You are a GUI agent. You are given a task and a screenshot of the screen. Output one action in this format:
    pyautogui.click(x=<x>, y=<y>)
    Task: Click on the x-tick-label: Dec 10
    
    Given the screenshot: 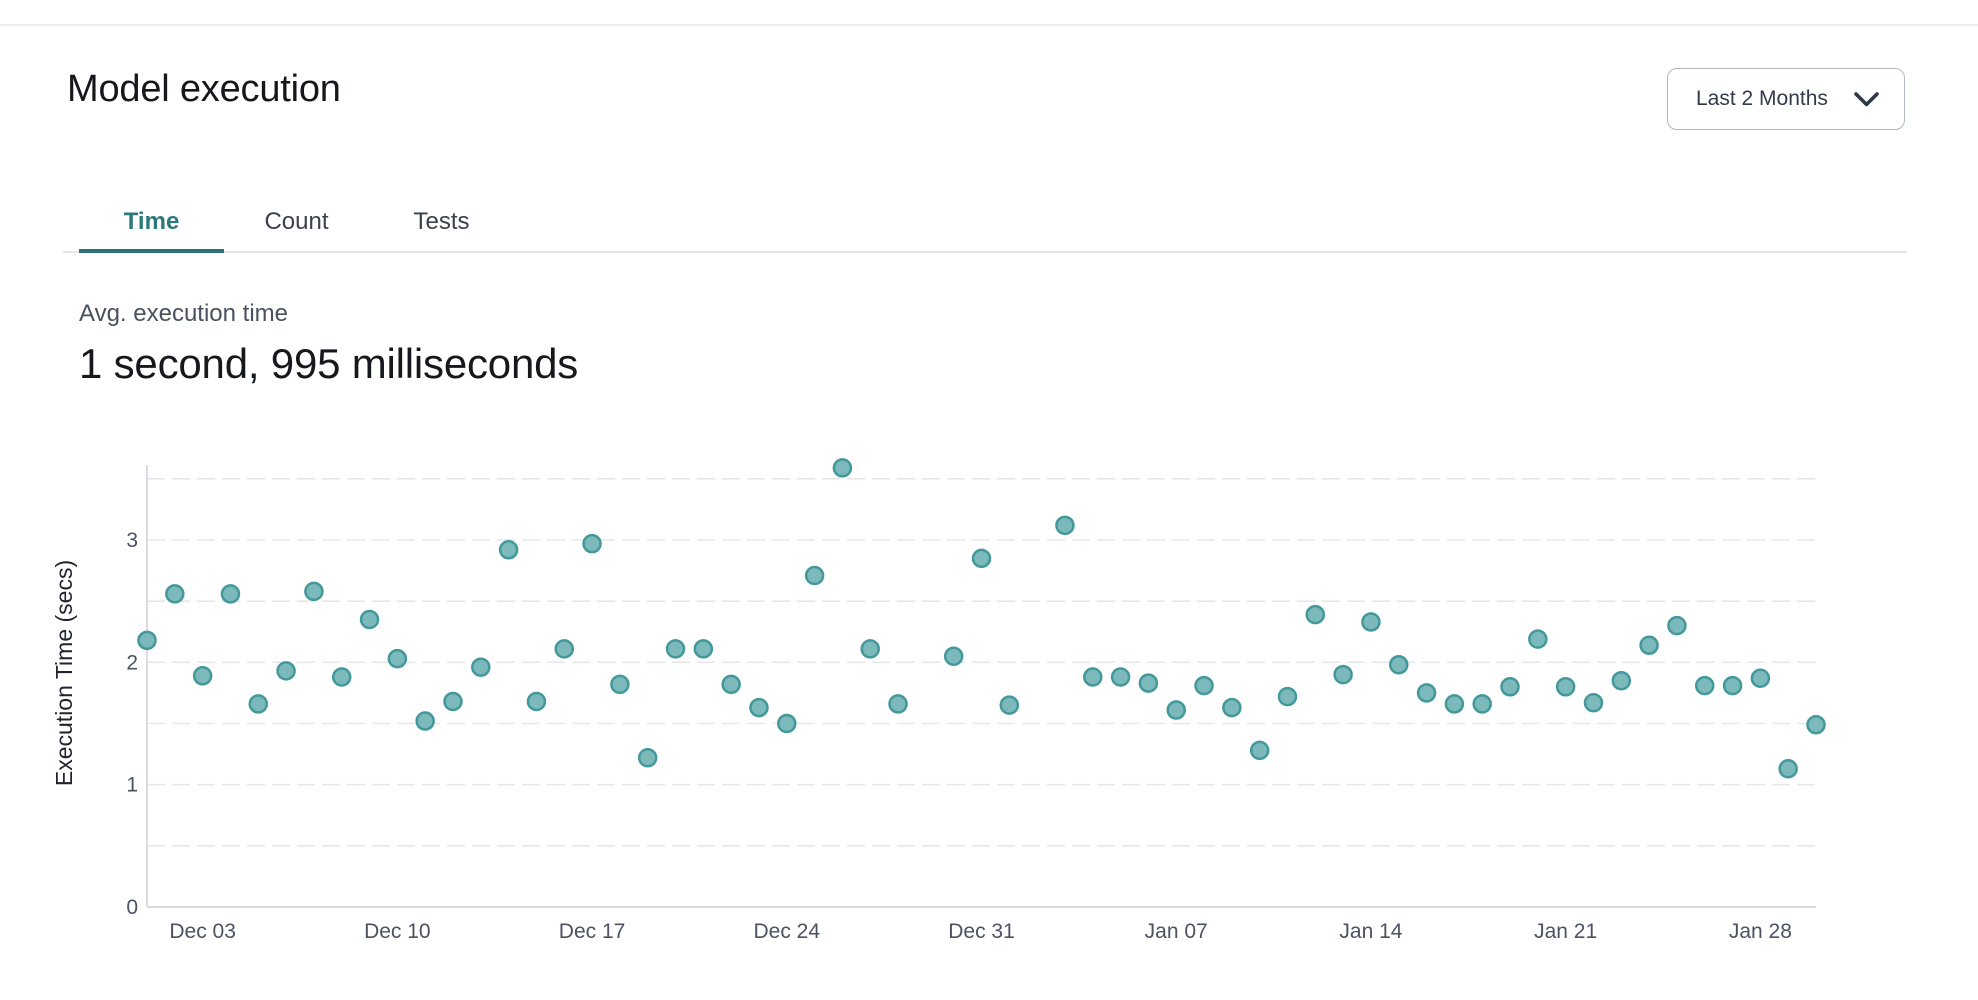 What is the action you would take?
    pyautogui.click(x=397, y=931)
    